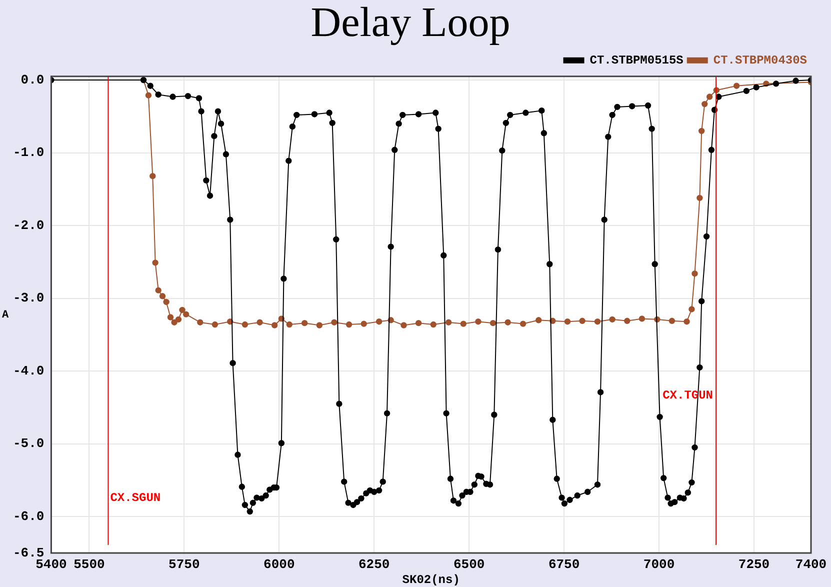 The width and height of the screenshot is (831, 587). What do you see at coordinates (760, 60) in the screenshot?
I see `legend-label: CT.STBPM0430S` at bounding box center [760, 60].